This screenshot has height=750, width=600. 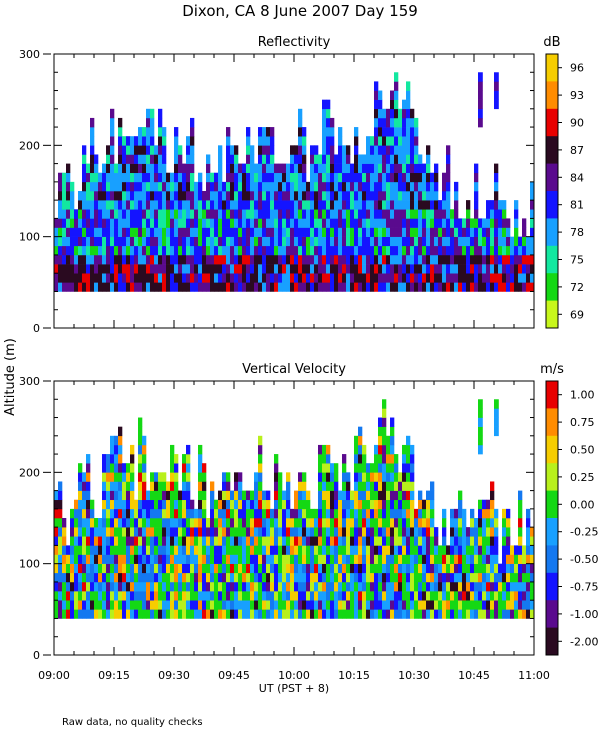 I want to click on colorbar-swatch, so click(x=552, y=641).